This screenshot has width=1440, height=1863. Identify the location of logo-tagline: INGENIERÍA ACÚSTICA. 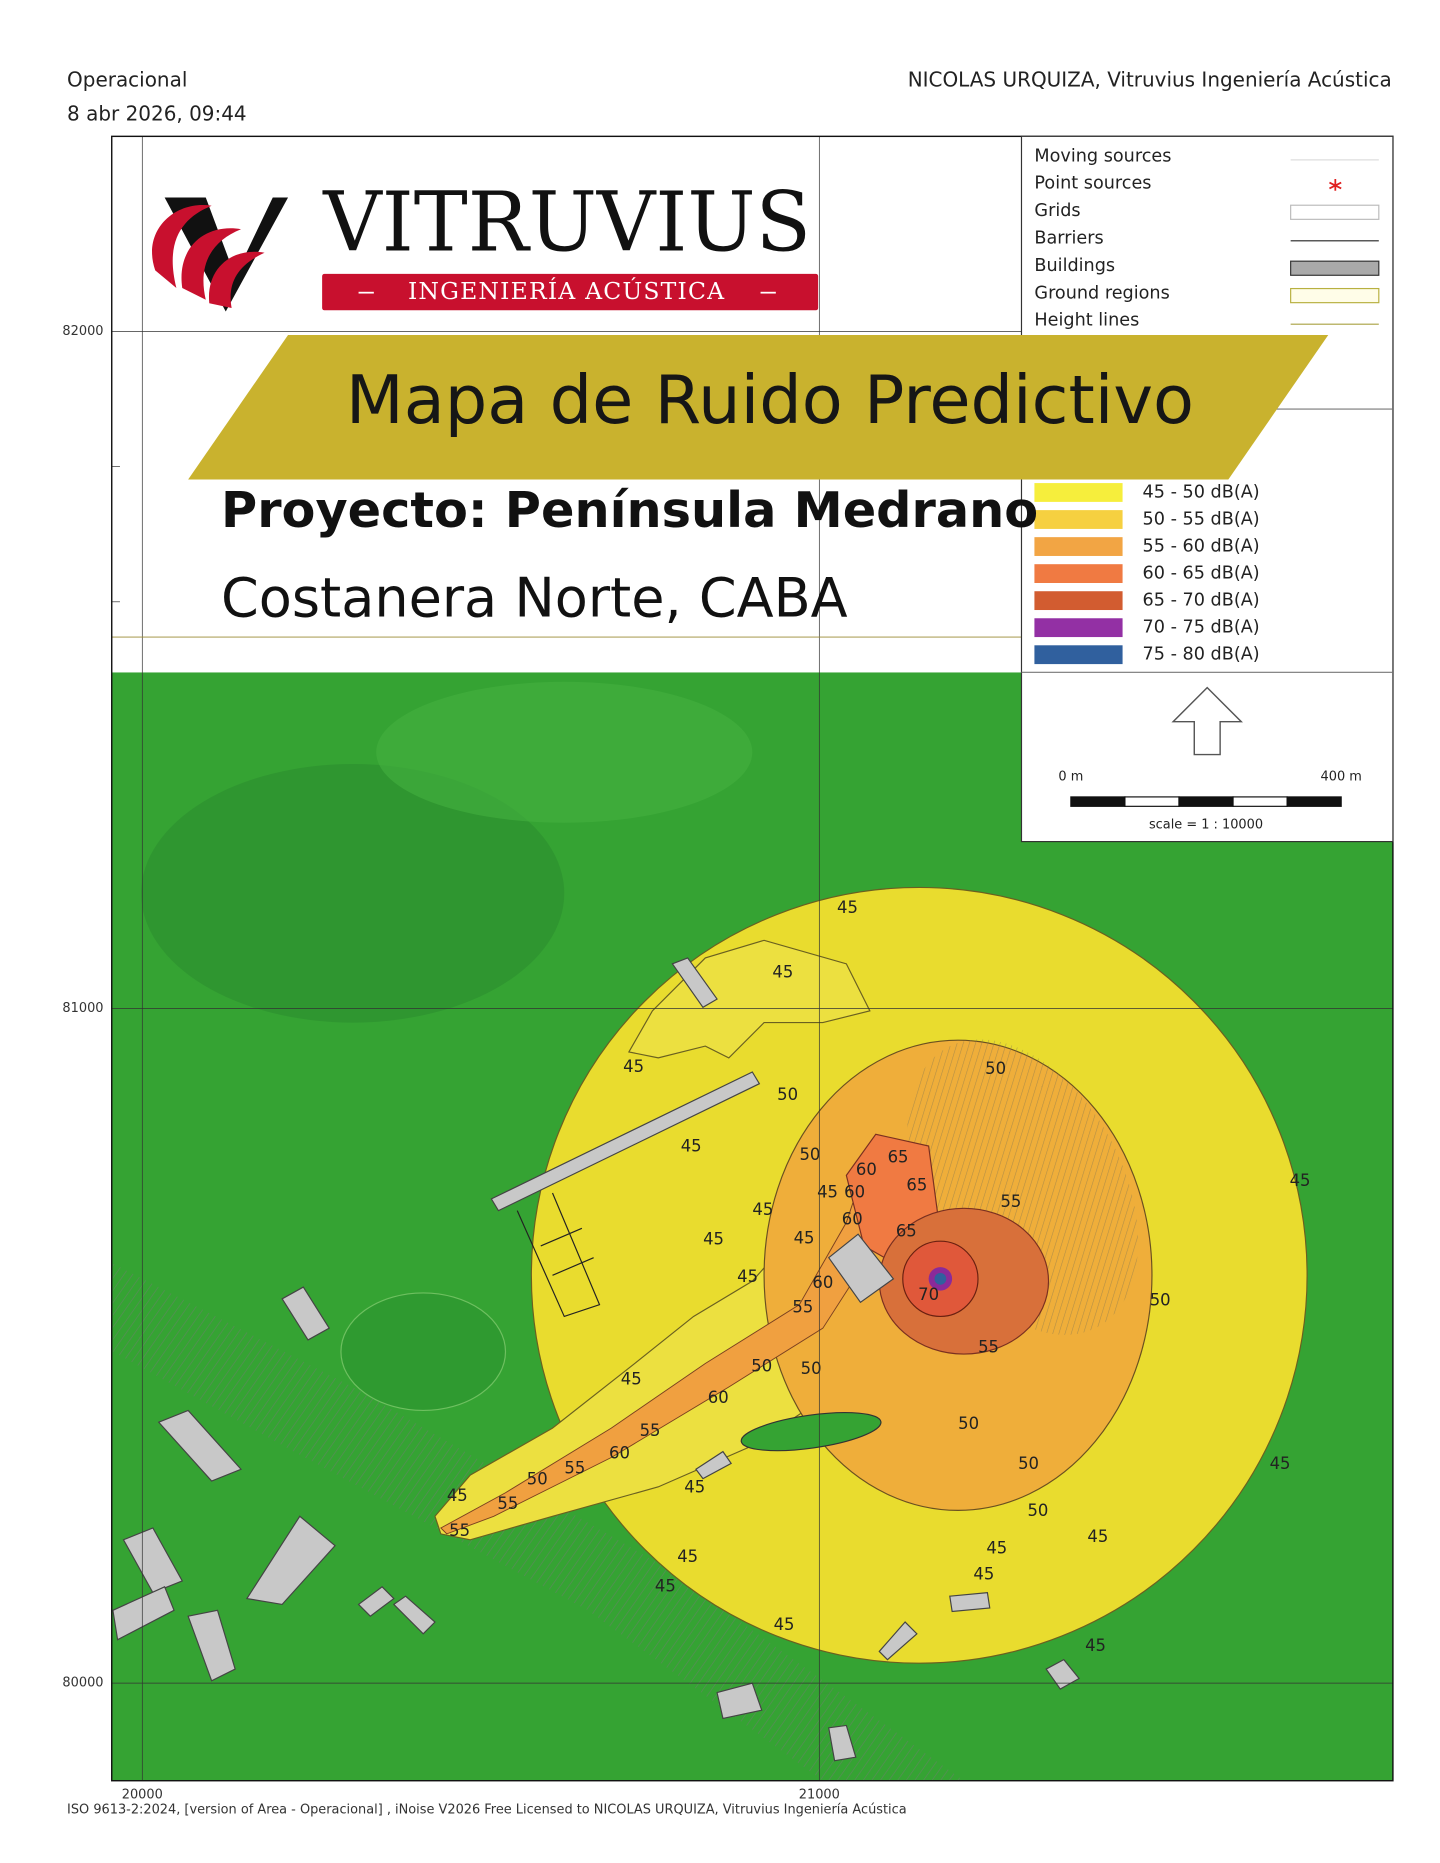
(566, 290).